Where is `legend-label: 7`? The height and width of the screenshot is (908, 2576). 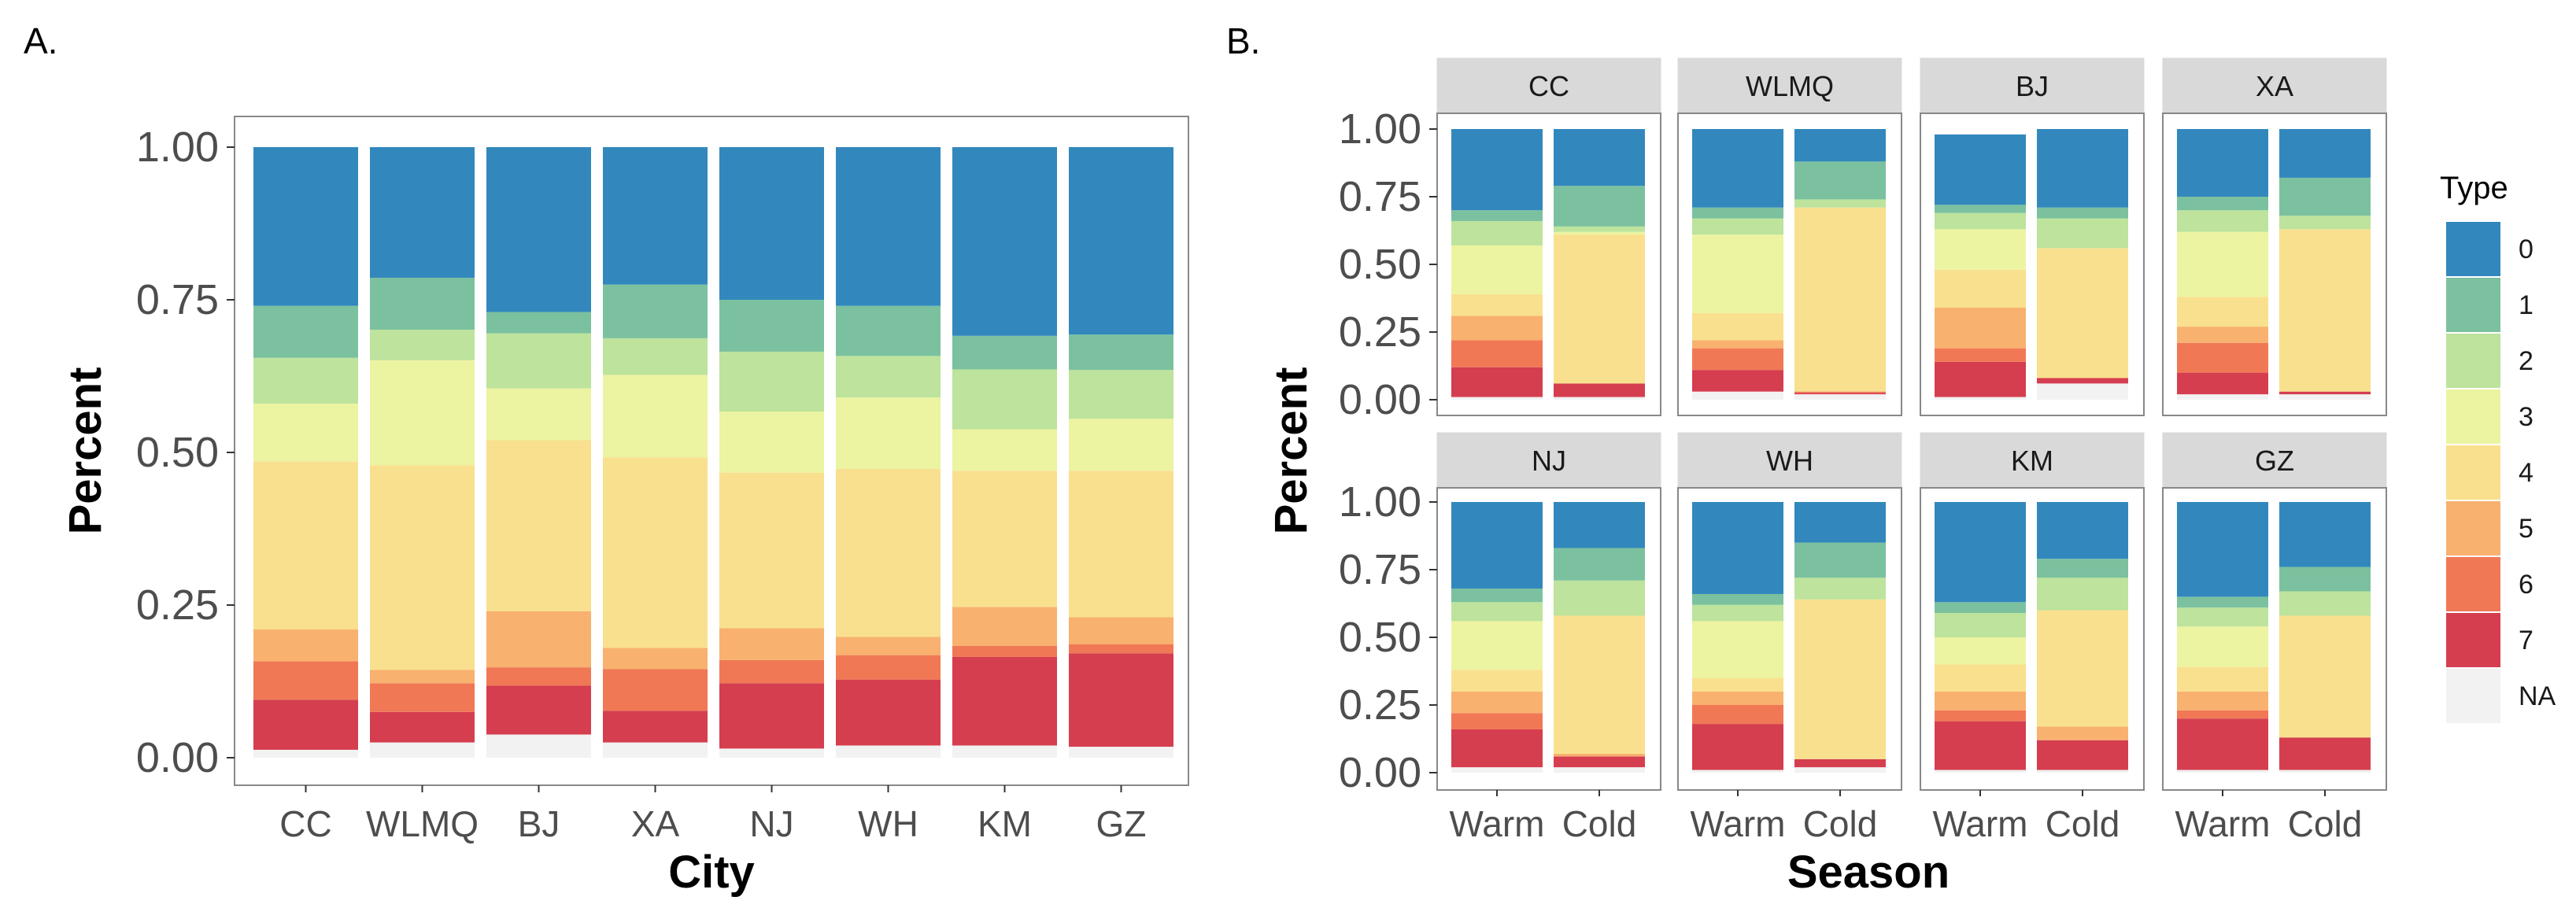 legend-label: 7 is located at coordinates (2526, 640).